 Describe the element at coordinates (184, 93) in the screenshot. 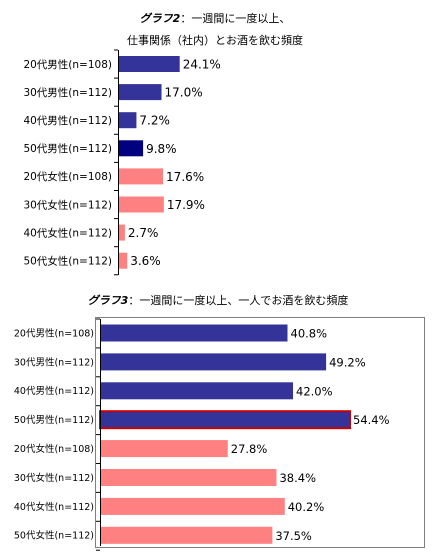

I see `data-label: 17.0%` at that location.